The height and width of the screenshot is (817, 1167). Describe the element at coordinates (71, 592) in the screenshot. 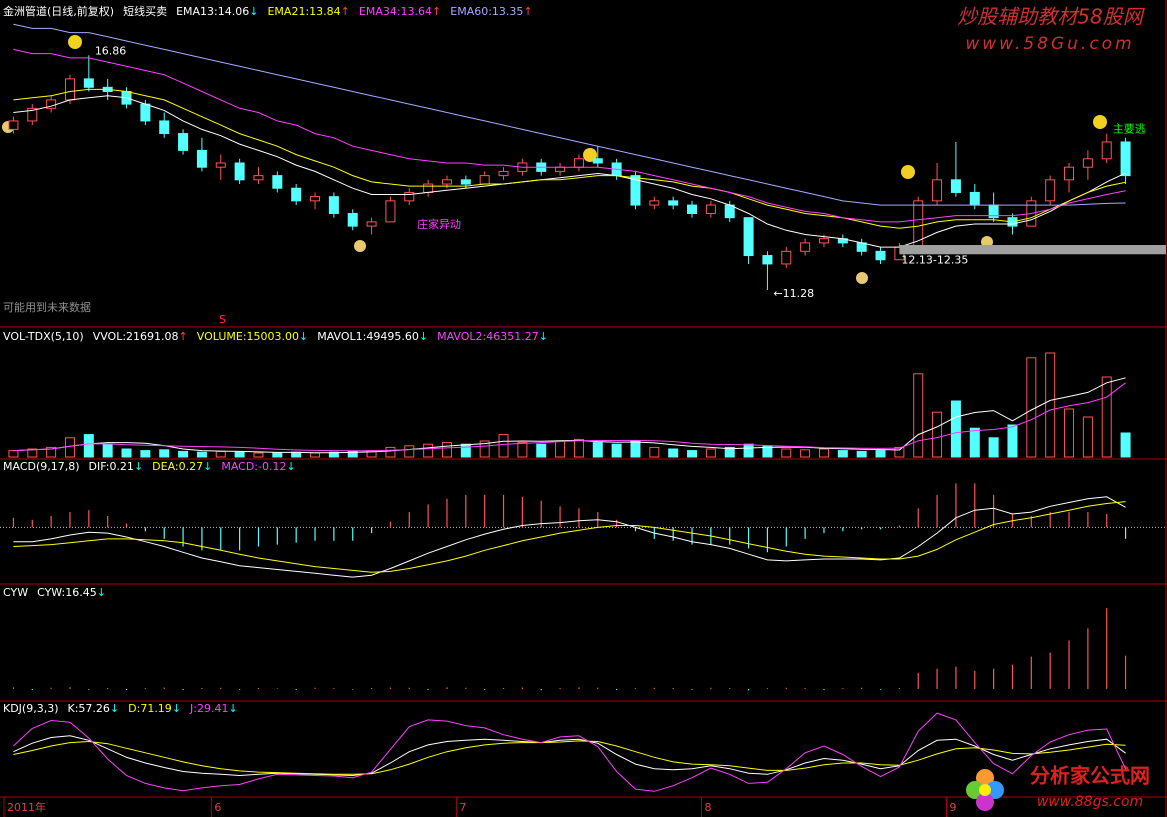

I see `legend-entry: CYW:16.45↓` at that location.